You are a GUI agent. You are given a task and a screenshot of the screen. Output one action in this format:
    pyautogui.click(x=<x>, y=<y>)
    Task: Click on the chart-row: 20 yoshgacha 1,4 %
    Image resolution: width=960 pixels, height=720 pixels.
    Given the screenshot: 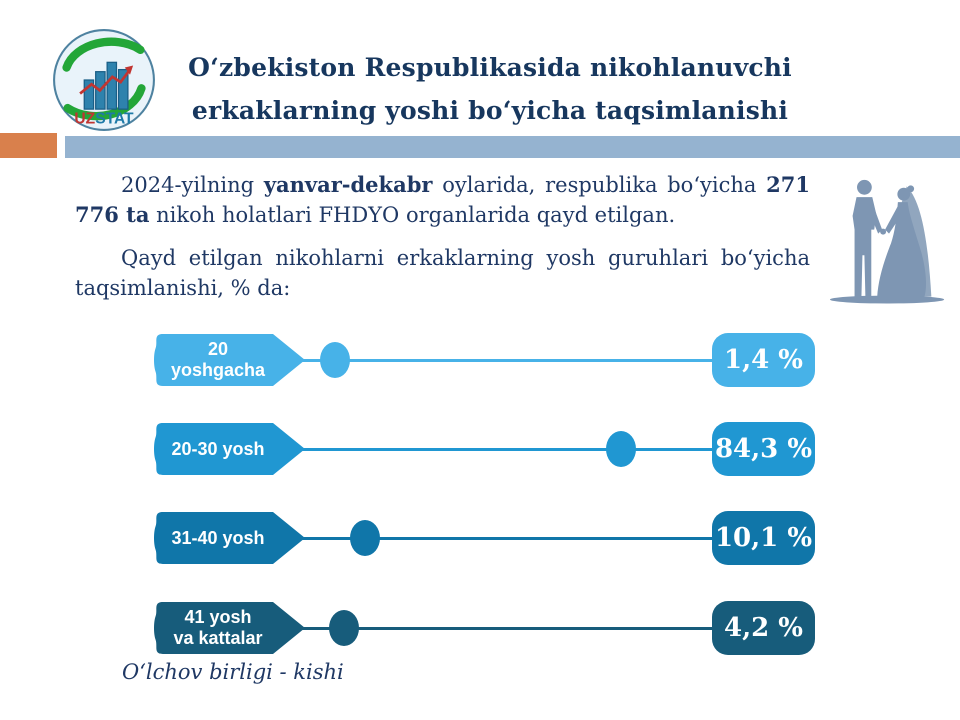 What is the action you would take?
    pyautogui.click(x=480, y=360)
    